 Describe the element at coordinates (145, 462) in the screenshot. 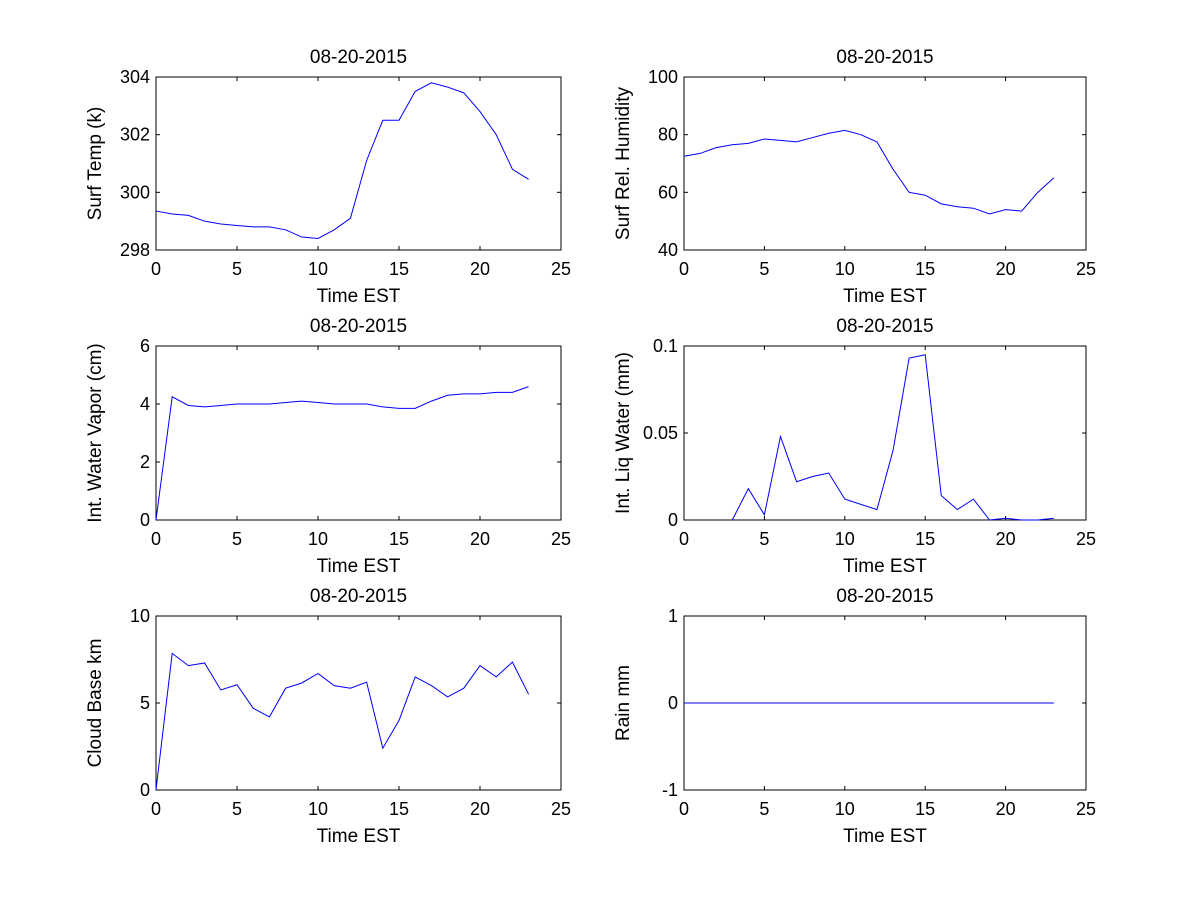

I see `y-tick-label: 2` at that location.